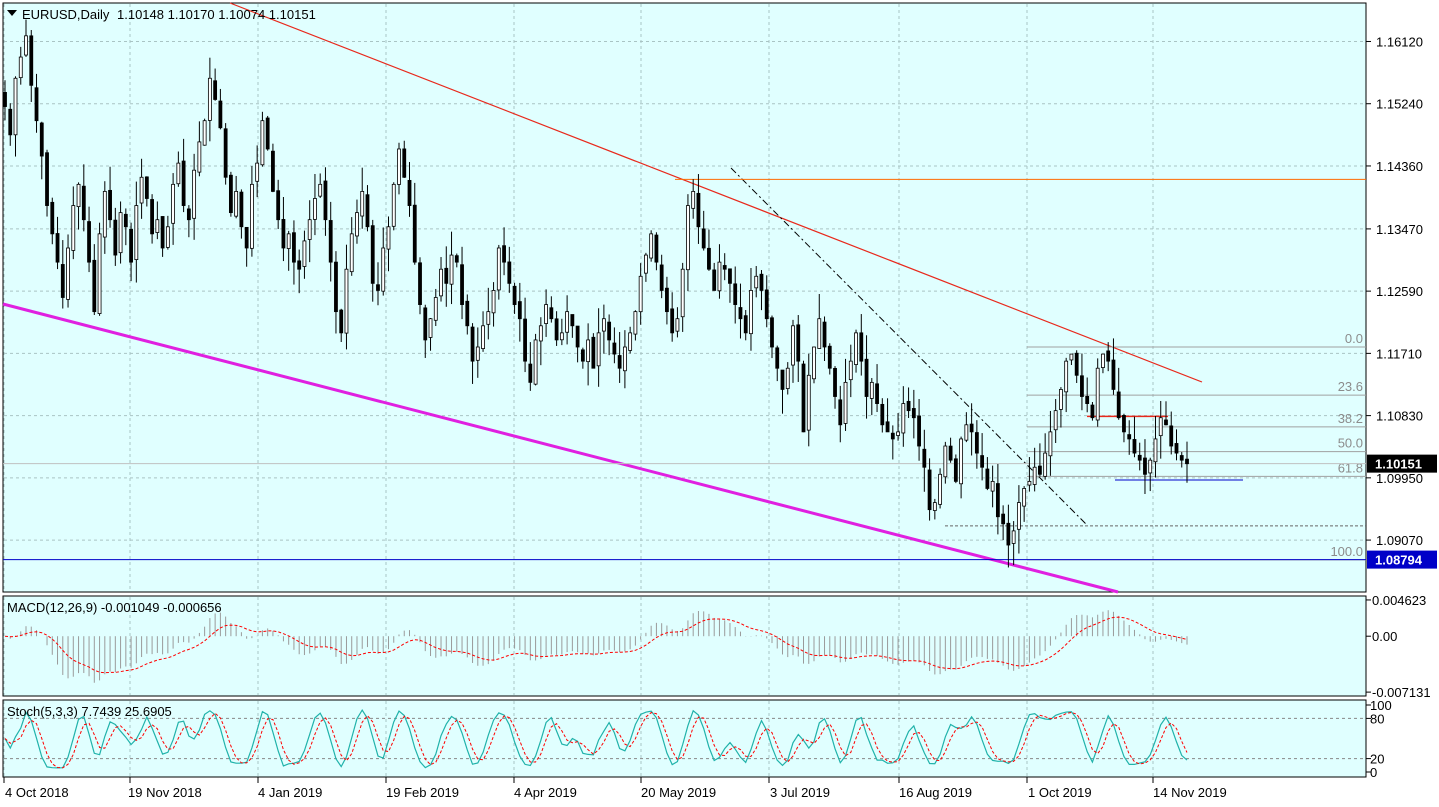 Image resolution: width=1439 pixels, height=807 pixels. What do you see at coordinates (1373, 772) in the screenshot?
I see `stoch-tick-label: 0` at bounding box center [1373, 772].